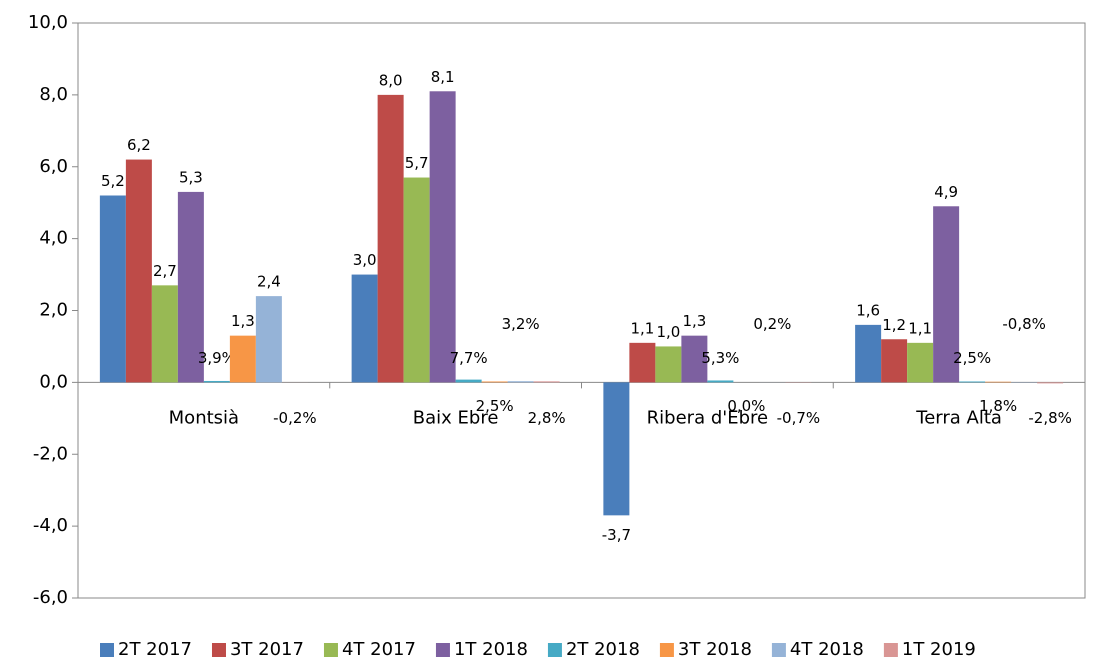 The height and width of the screenshot is (665, 1100). Describe the element at coordinates (53, 238) in the screenshot. I see `y-tick-label: 4,0` at that location.